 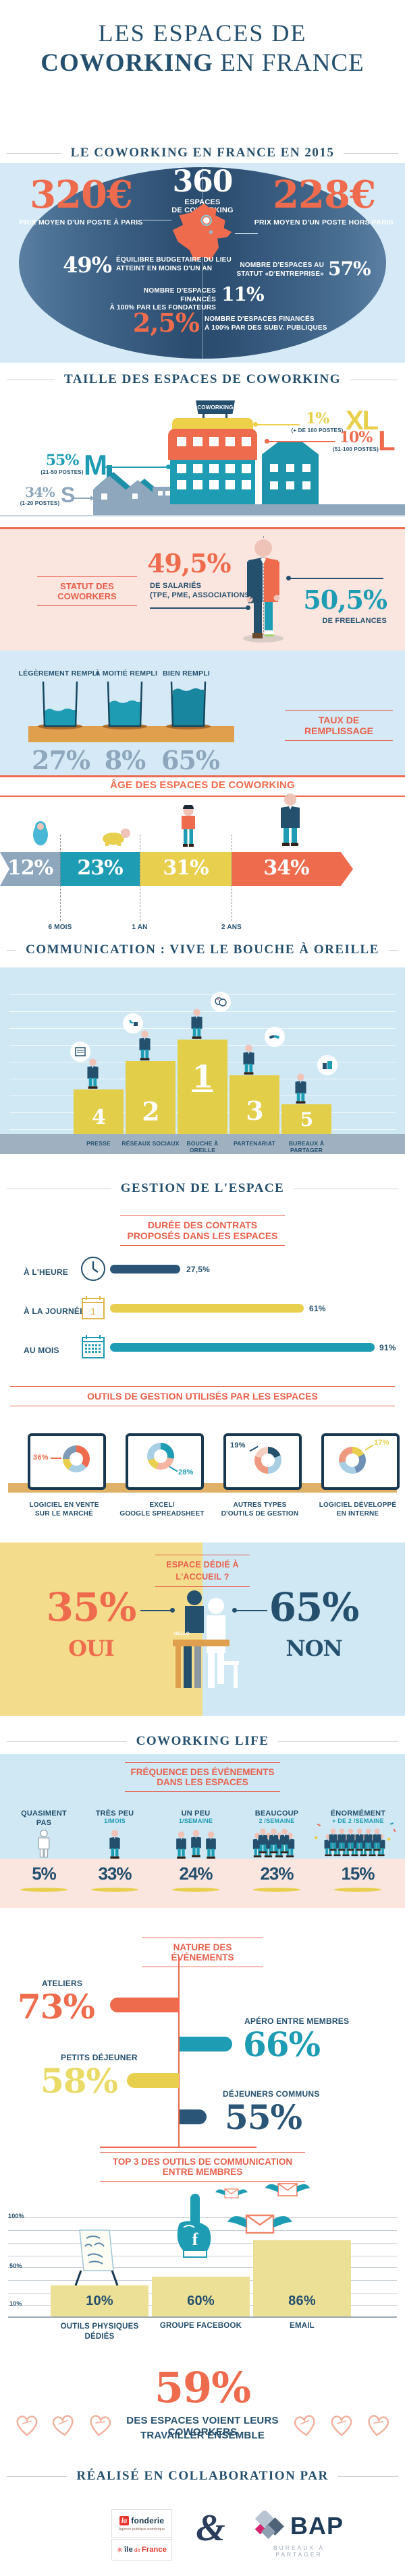 I want to click on nature-ateliers-bar, so click(x=144, y=2005).